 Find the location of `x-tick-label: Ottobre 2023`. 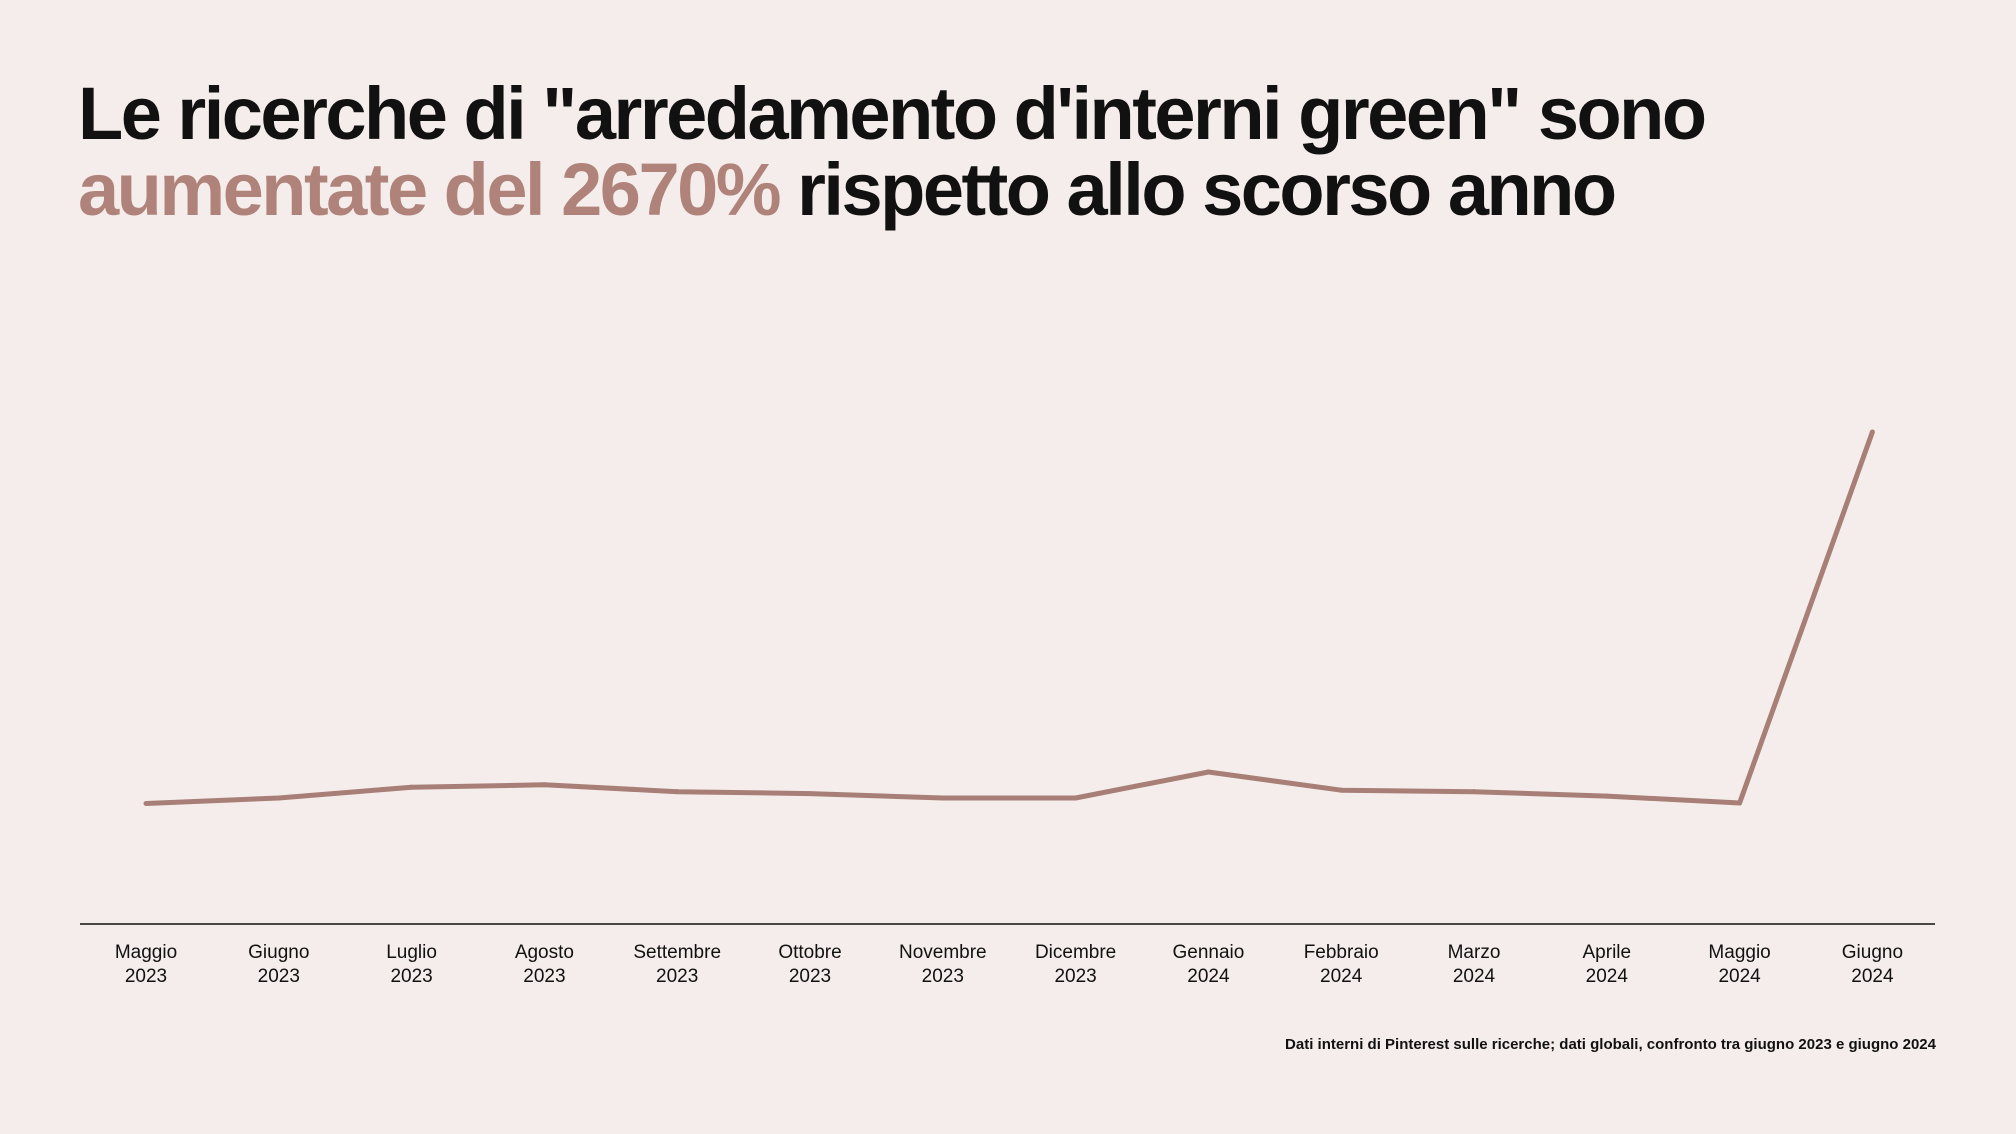

x-tick-label: Ottobre 2023 is located at coordinates (809, 964).